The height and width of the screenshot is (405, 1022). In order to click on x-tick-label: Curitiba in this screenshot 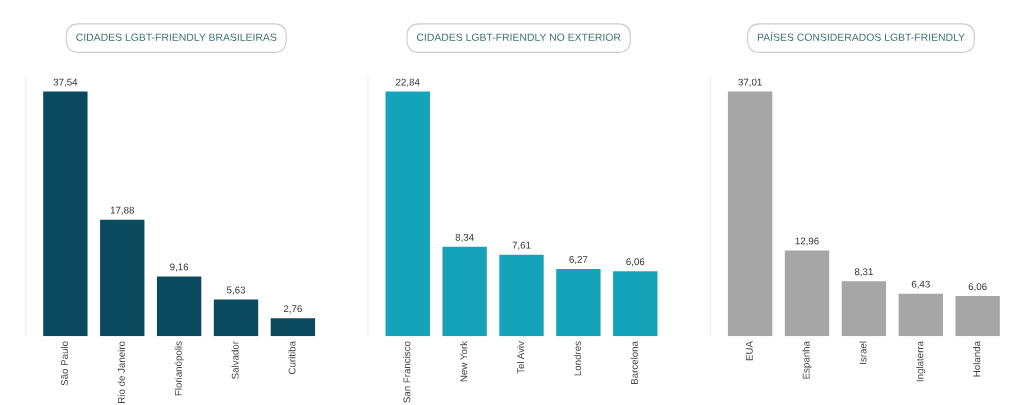, I will do `click(292, 358)`.